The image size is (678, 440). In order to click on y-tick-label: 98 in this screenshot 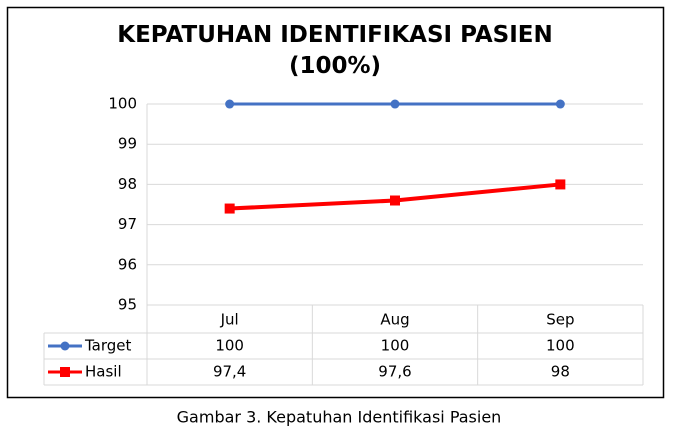, I will do `click(127, 184)`.